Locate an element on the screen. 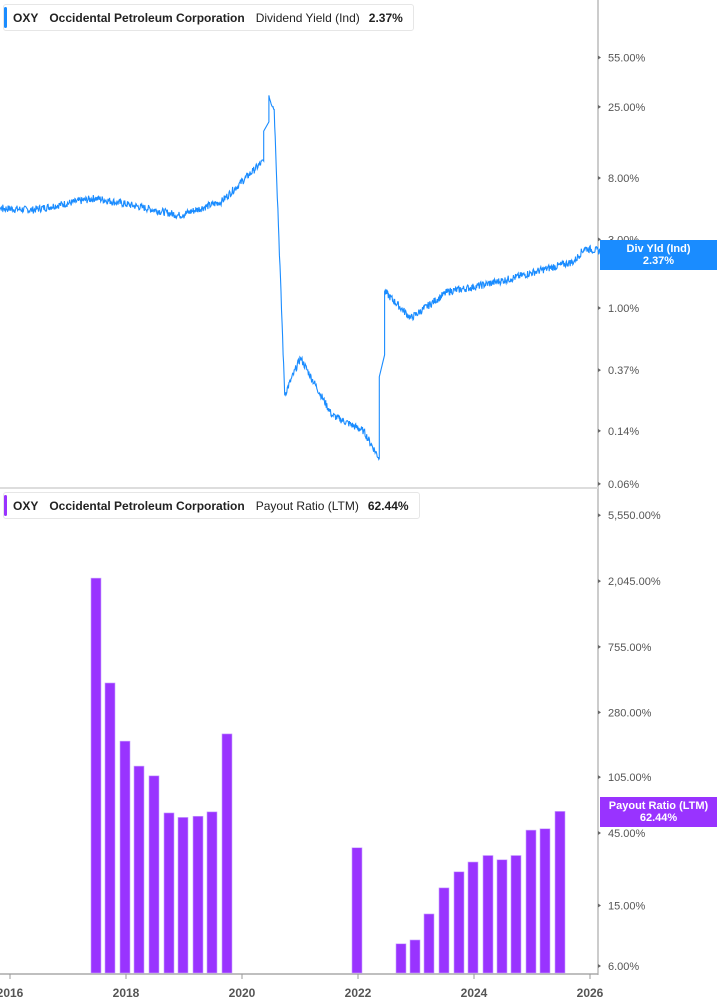 This screenshot has height=1005, width=717. tag-value: 2.37% is located at coordinates (658, 261).